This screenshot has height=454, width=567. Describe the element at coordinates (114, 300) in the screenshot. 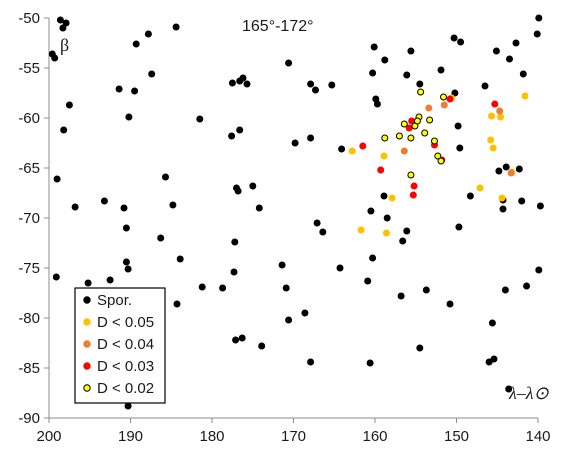

I see `legend-label: Spor.` at that location.